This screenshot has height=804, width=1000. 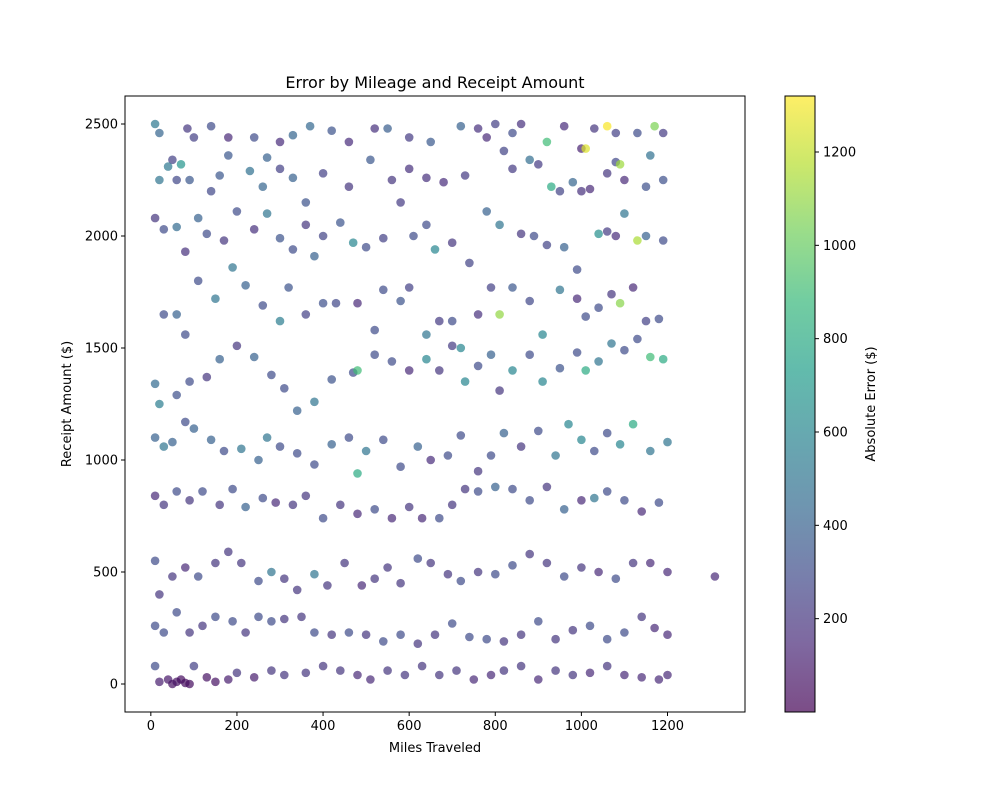 What do you see at coordinates (323, 726) in the screenshot?
I see `x-tick-label: 400` at bounding box center [323, 726].